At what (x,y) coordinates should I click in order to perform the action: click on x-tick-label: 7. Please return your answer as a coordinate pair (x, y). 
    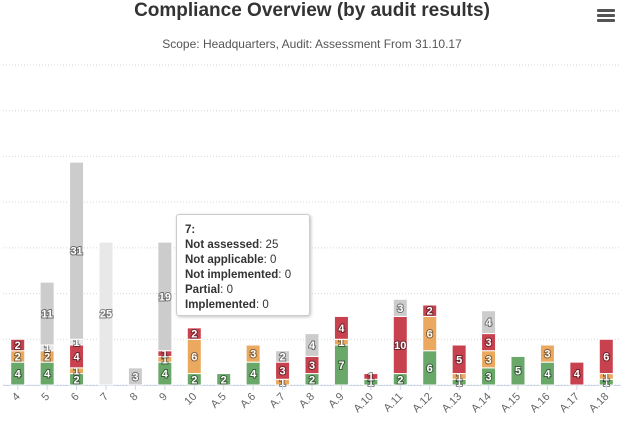
    Looking at the image, I should click on (104, 397).